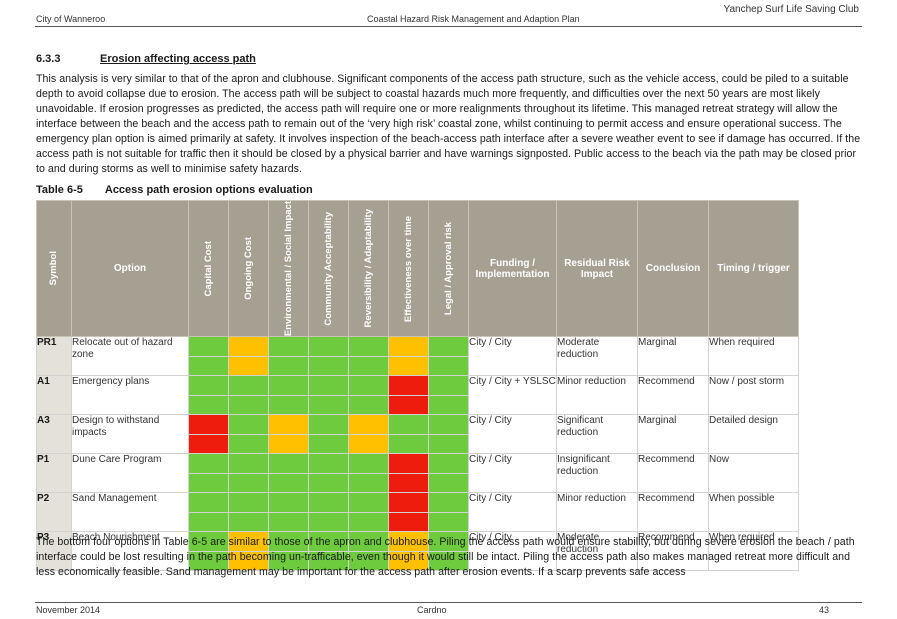  I want to click on section-number: 6.3.3, so click(48, 59).